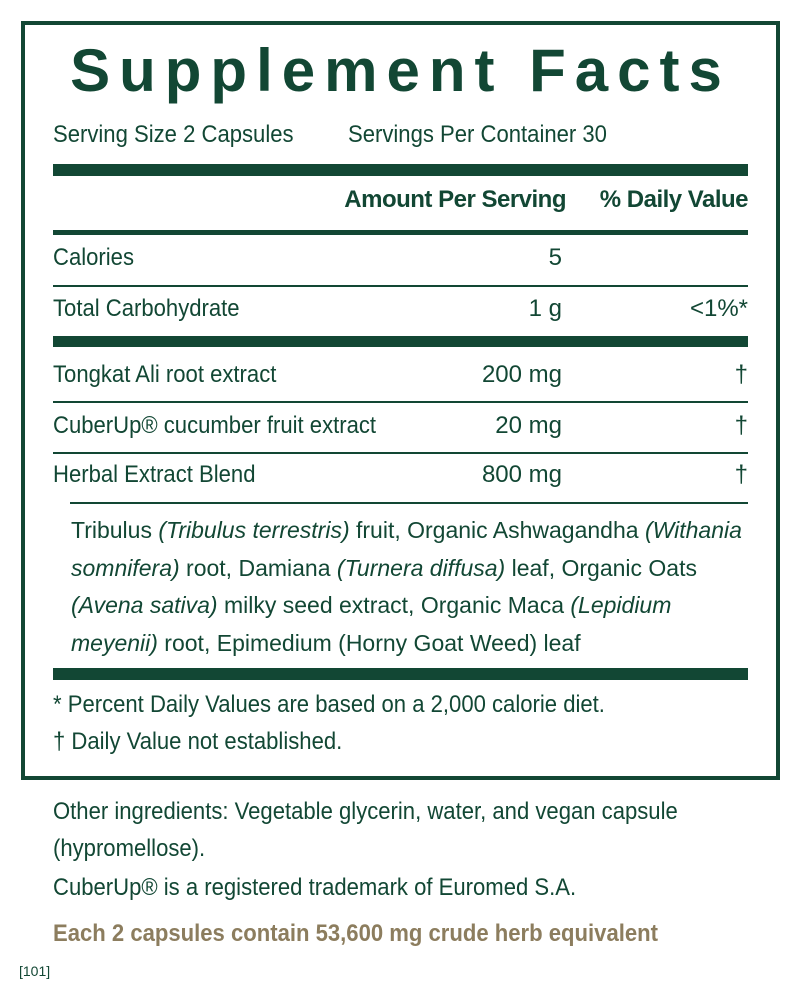  Describe the element at coordinates (254, 530) in the screenshot. I see `blend-latin: (Tribulus terrestris)` at that location.